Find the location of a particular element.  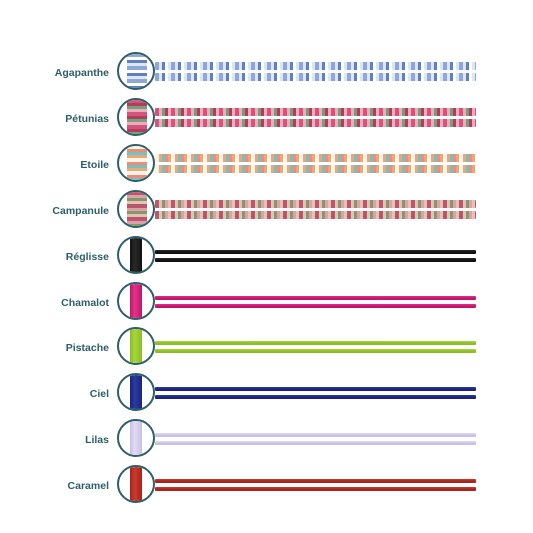

swatch-row-campanule: Campanule is located at coordinates (266, 211).